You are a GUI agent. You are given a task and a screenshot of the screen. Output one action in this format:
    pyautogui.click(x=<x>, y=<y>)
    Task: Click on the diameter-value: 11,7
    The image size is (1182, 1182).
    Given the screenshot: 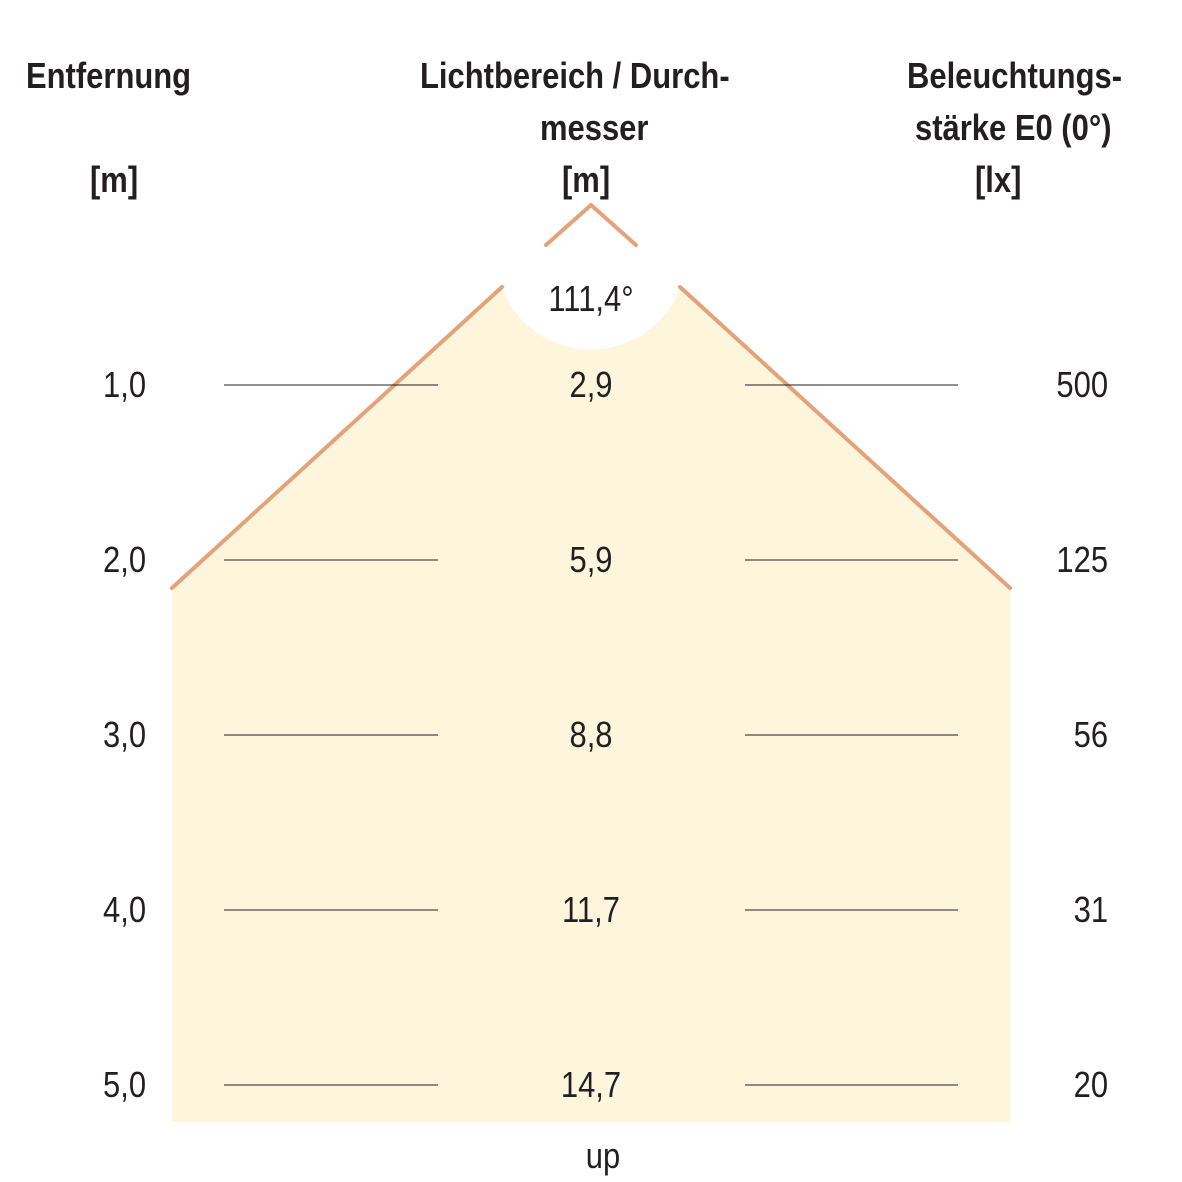 What is the action you would take?
    pyautogui.click(x=591, y=909)
    